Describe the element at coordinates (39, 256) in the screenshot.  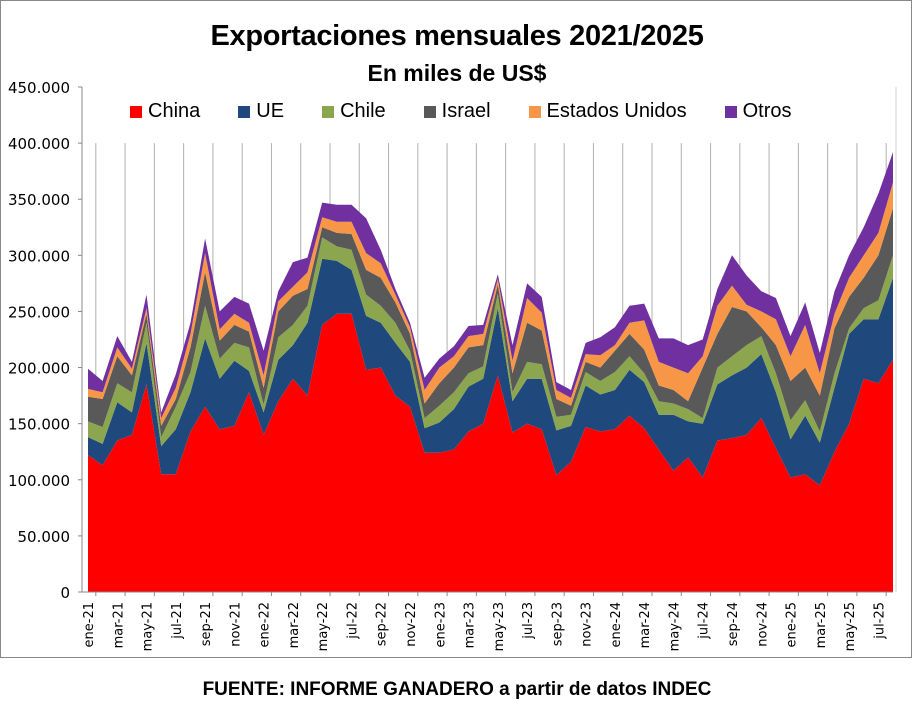
I see `y-tick-label: 300.000` at that location.